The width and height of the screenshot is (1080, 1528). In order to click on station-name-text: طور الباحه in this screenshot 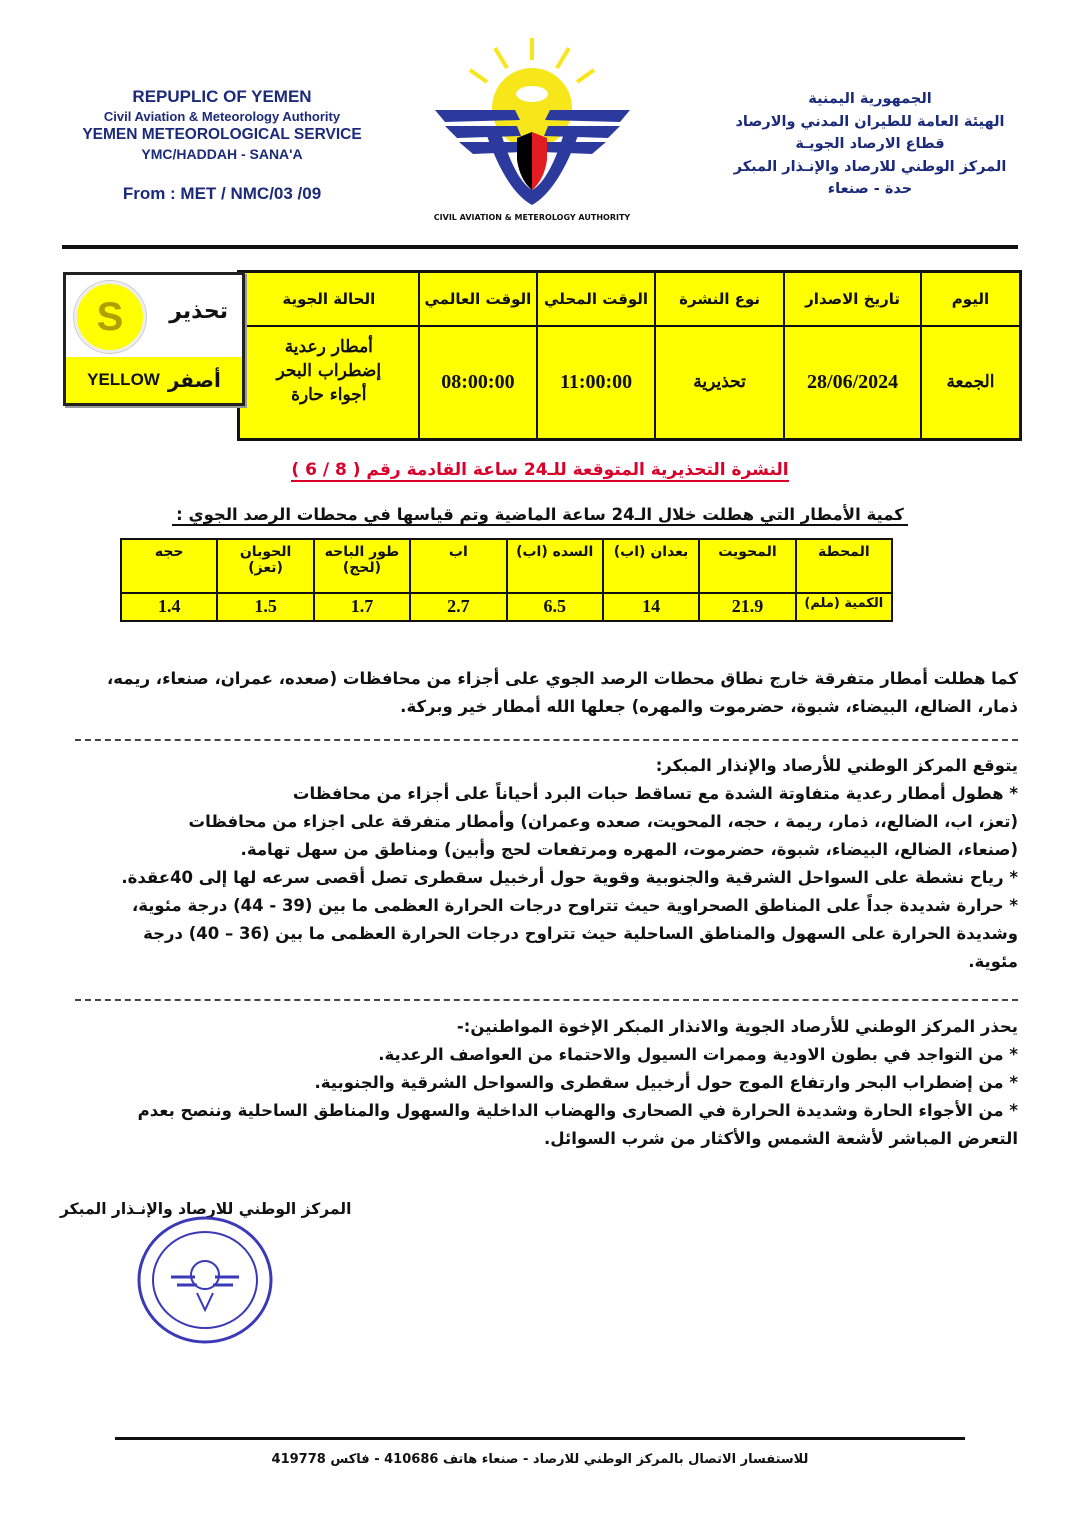, I will do `click(362, 552)`.